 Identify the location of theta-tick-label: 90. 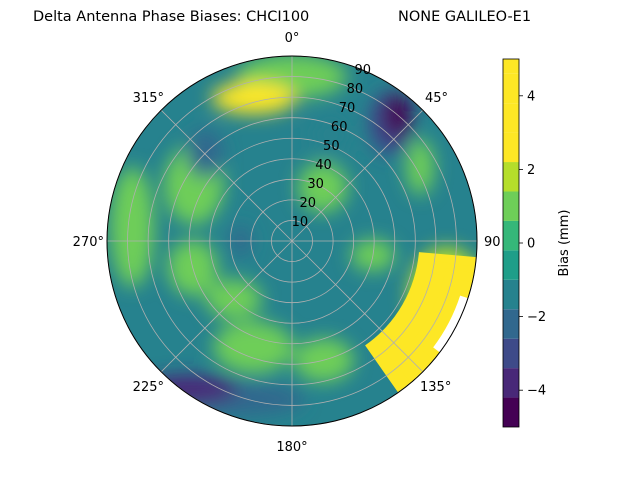
(492, 242).